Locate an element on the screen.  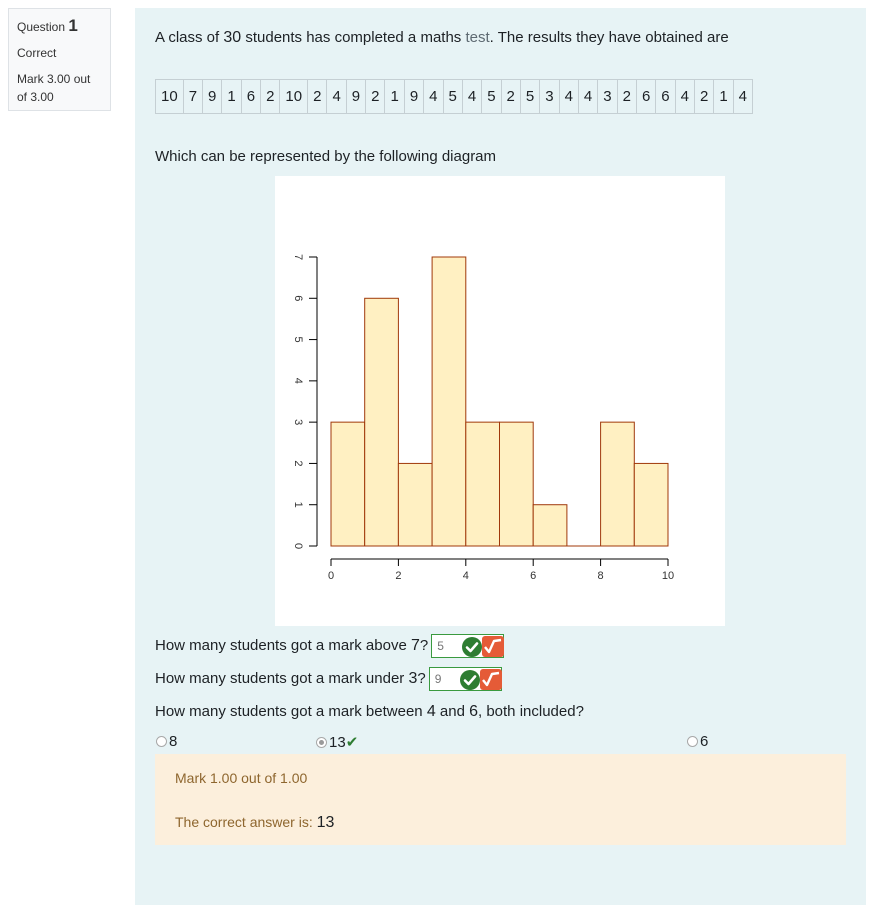
x-tick-label: 2 is located at coordinates (398, 576).